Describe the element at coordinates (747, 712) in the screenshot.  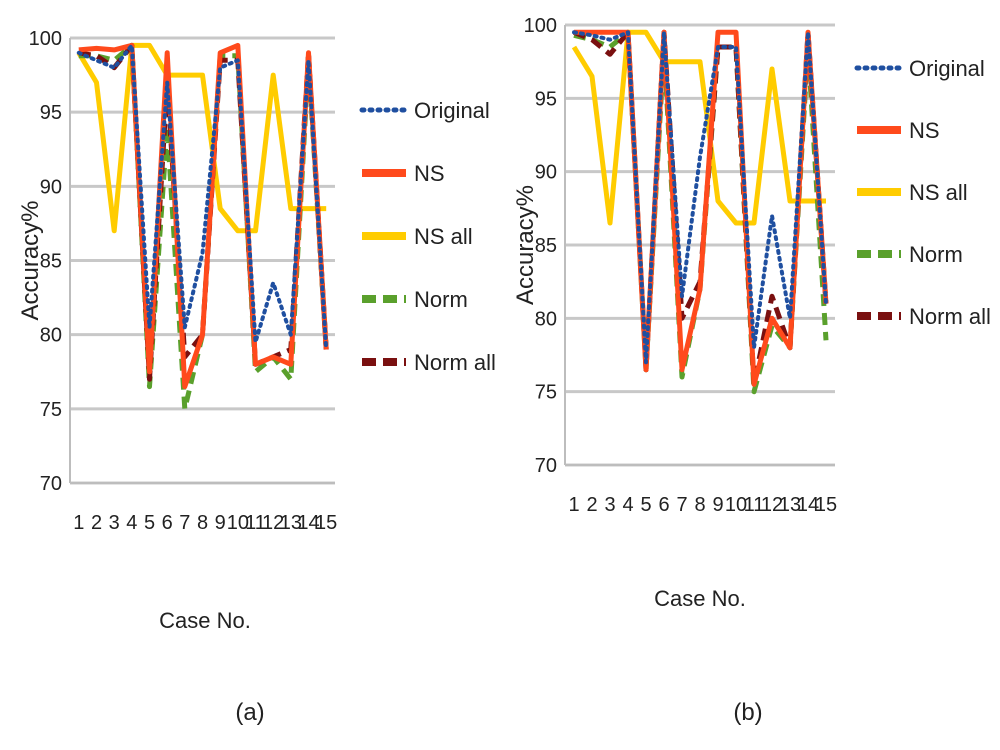
I see `panel-label: (b)` at that location.